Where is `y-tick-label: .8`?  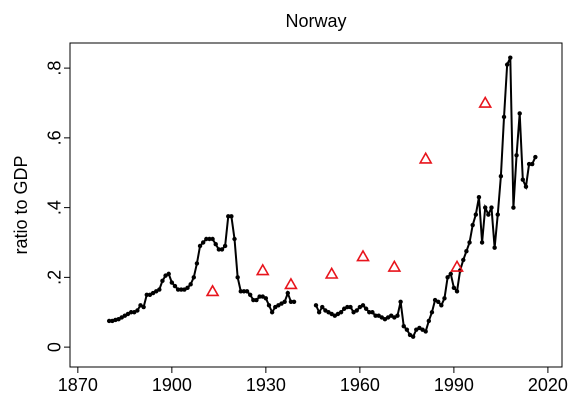 y-tick-label: .8 is located at coordinates (55, 68).